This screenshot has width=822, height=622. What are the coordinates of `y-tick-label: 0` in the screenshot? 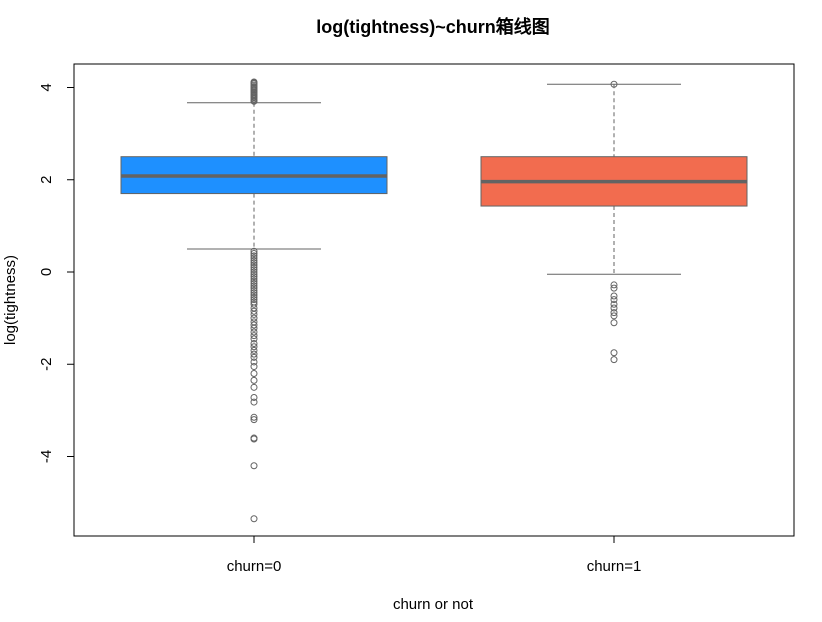 It's located at (46, 272).